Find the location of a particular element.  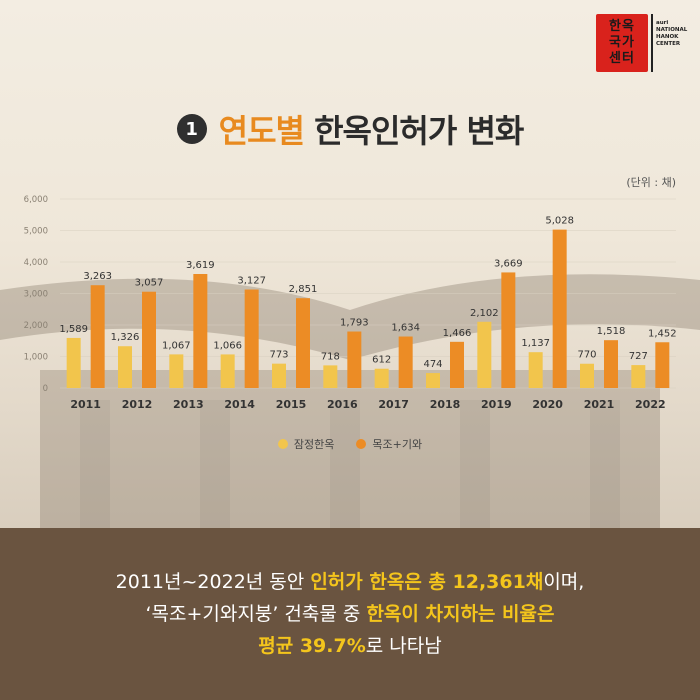

data-label: 1,326 is located at coordinates (125, 337).